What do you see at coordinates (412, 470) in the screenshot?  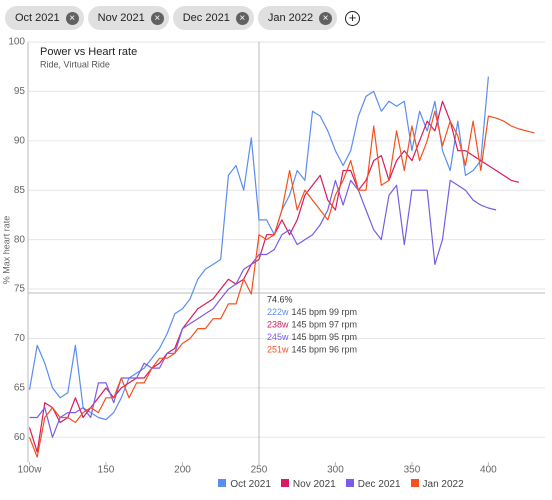 I see `x-tick-label: 350` at bounding box center [412, 470].